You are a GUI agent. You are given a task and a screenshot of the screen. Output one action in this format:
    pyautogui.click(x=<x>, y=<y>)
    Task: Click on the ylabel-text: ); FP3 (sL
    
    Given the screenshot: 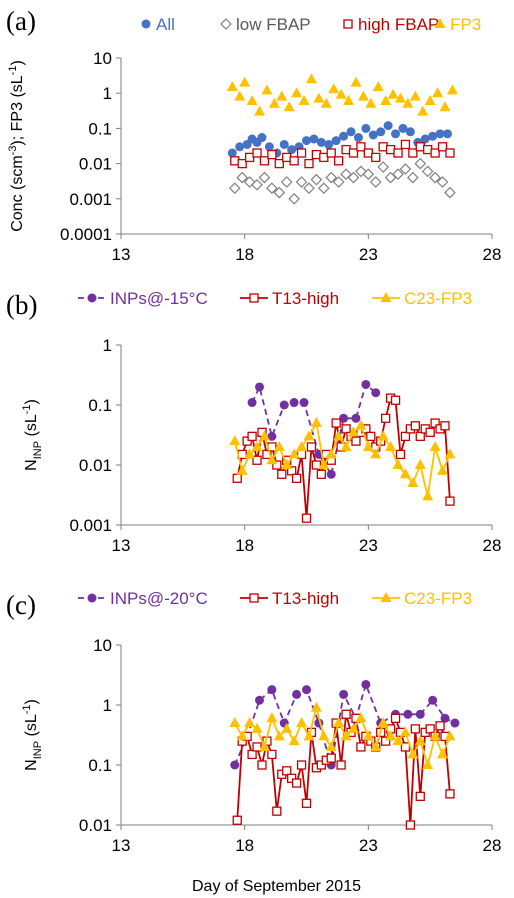 What is the action you would take?
    pyautogui.click(x=17, y=110)
    